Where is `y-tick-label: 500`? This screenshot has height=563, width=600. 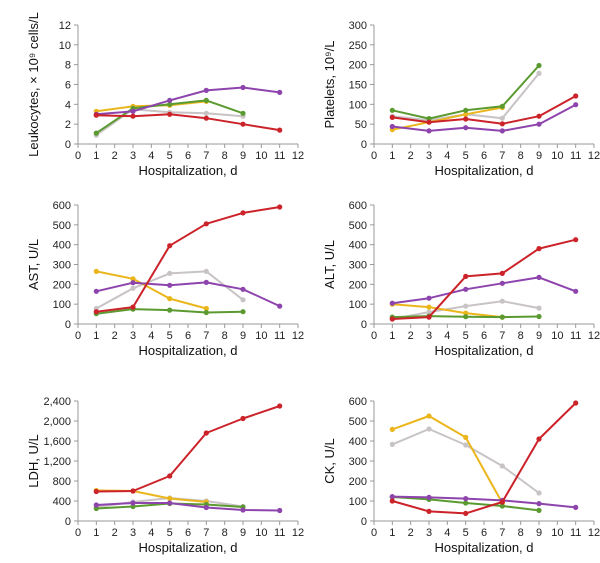 y-tick-label: 500 is located at coordinates (358, 226).